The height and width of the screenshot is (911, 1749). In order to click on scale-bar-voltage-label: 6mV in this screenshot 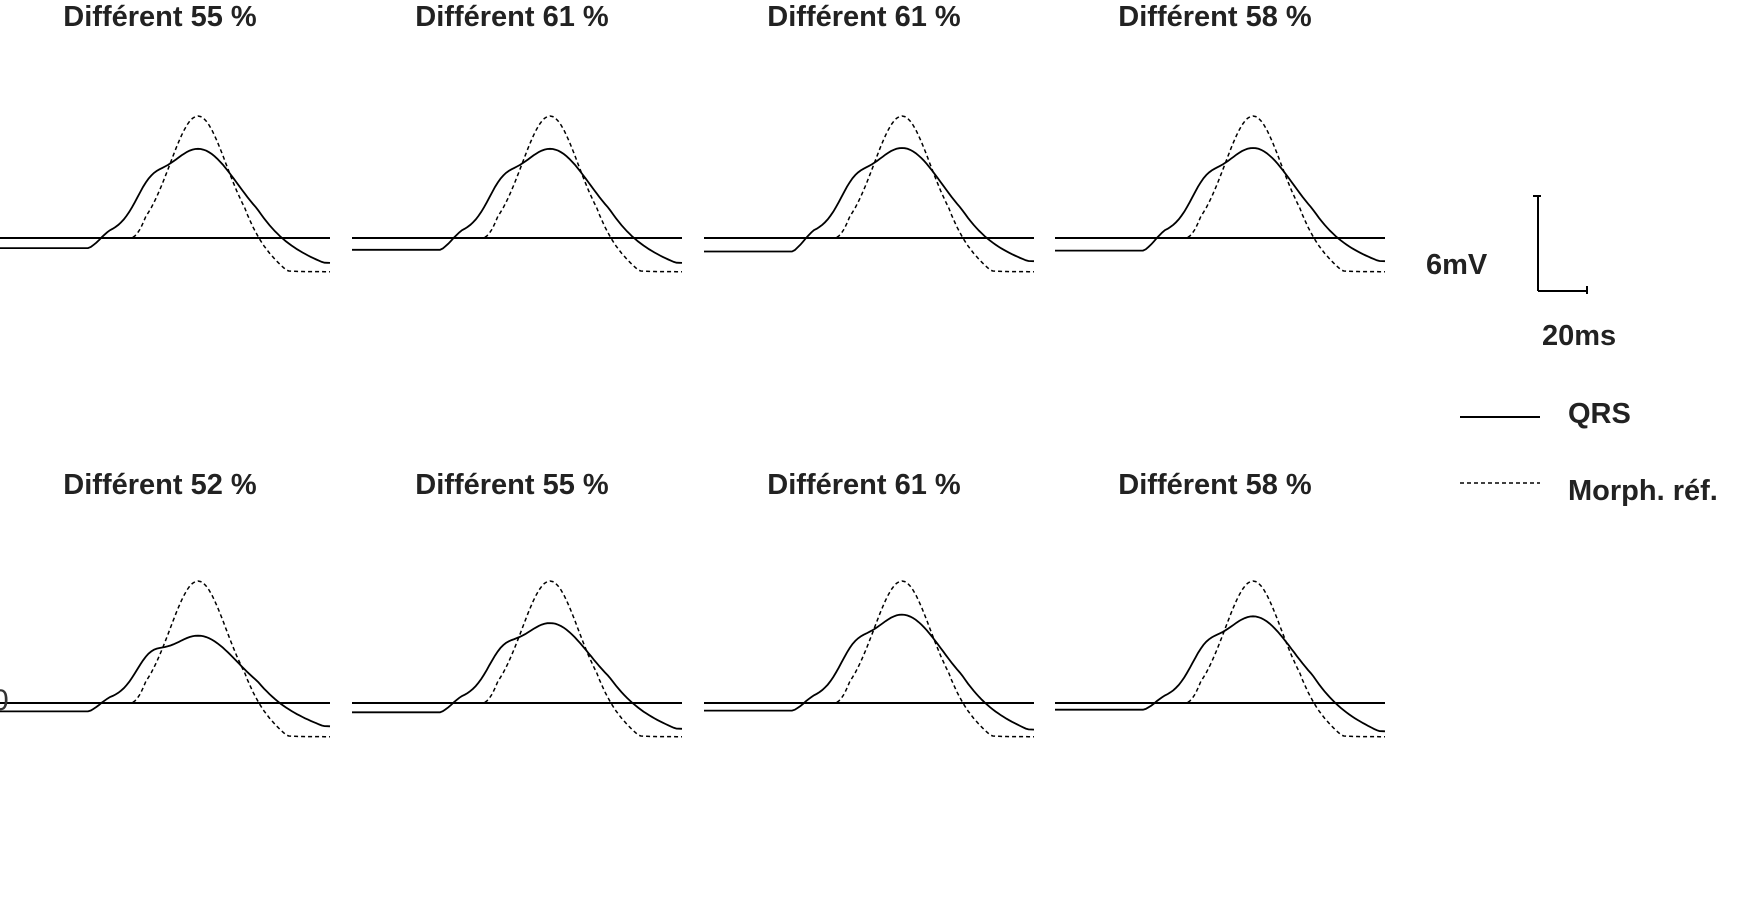, I will do `click(1457, 265)`.